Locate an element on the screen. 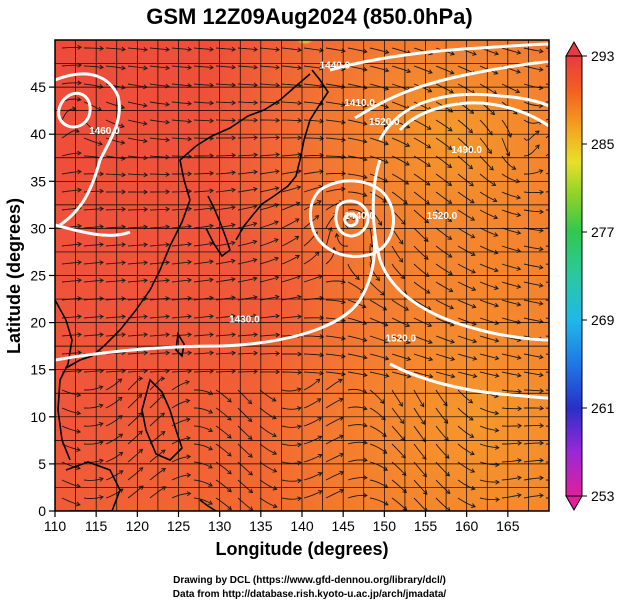 The height and width of the screenshot is (605, 619). coast-china is located at coordinates (128, 284).